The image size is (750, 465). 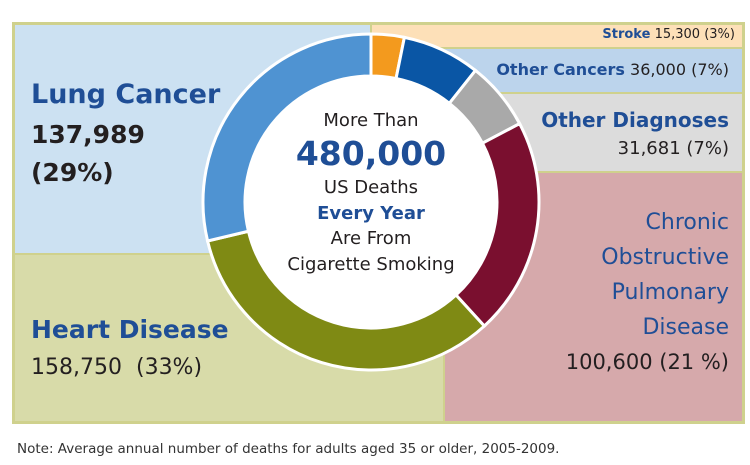 I want to click on center-line-2: US Deaths, so click(x=371, y=188).